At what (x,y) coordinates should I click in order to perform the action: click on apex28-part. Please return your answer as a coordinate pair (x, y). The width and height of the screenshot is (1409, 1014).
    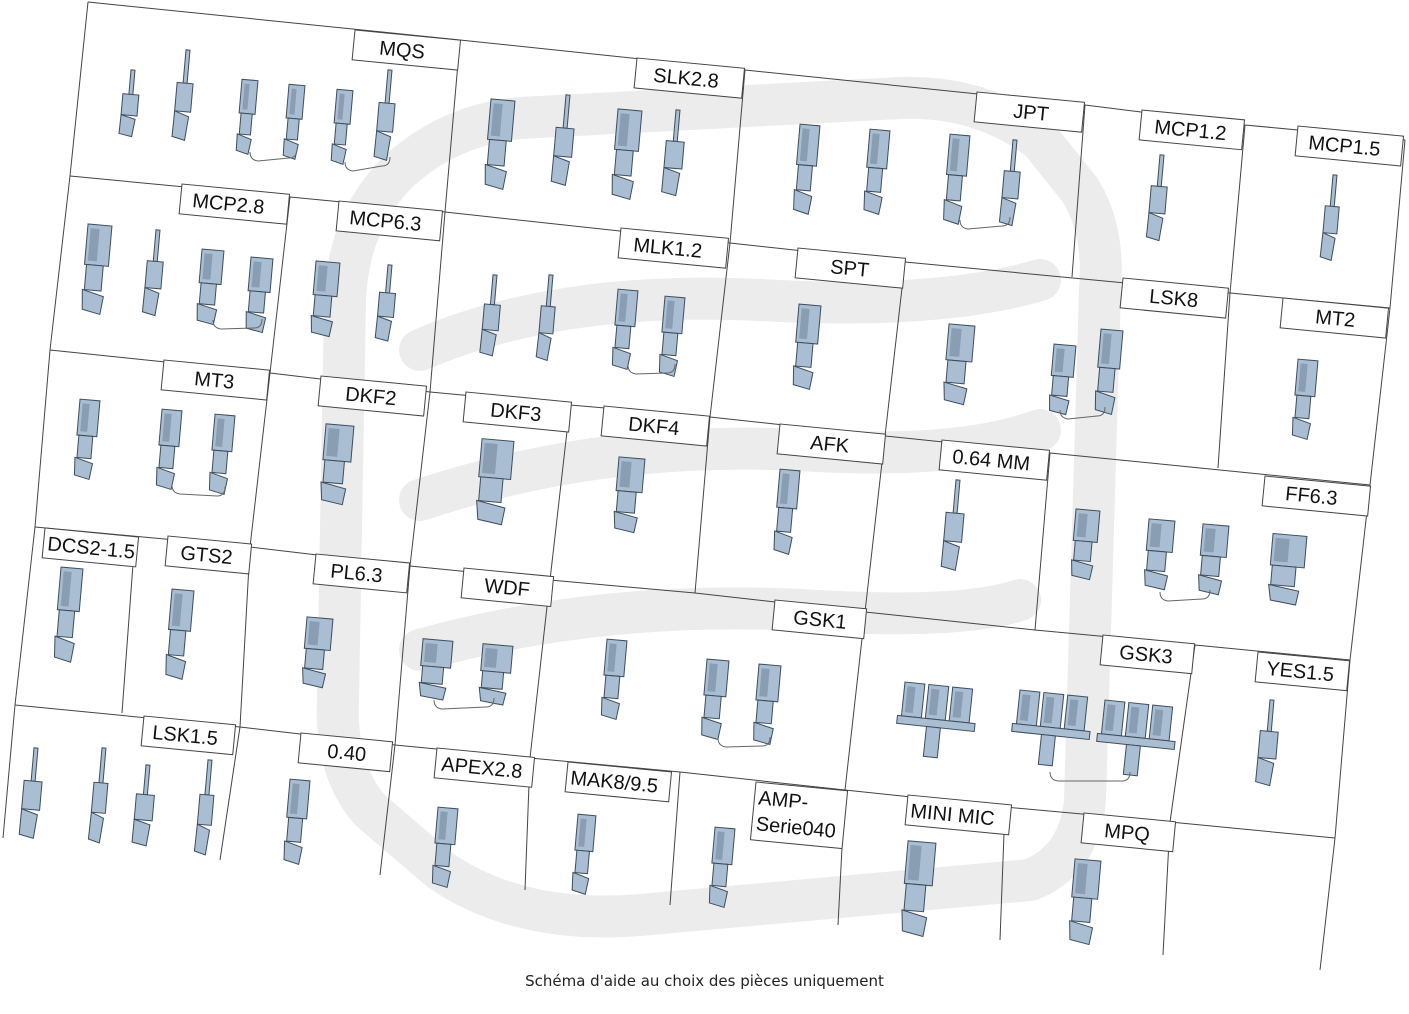
    Looking at the image, I should click on (445, 847).